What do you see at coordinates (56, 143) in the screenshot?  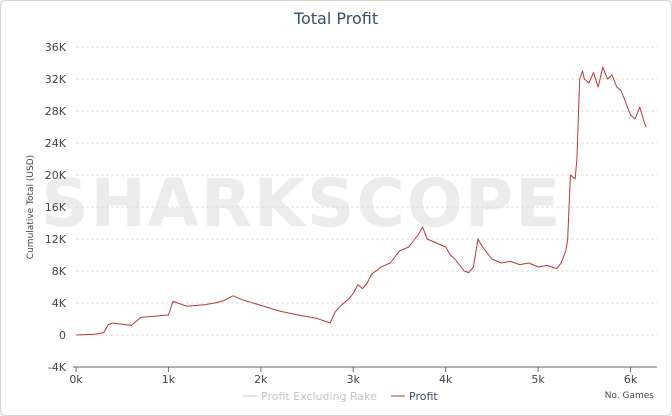 I see `y-tick-label: 24K` at bounding box center [56, 143].